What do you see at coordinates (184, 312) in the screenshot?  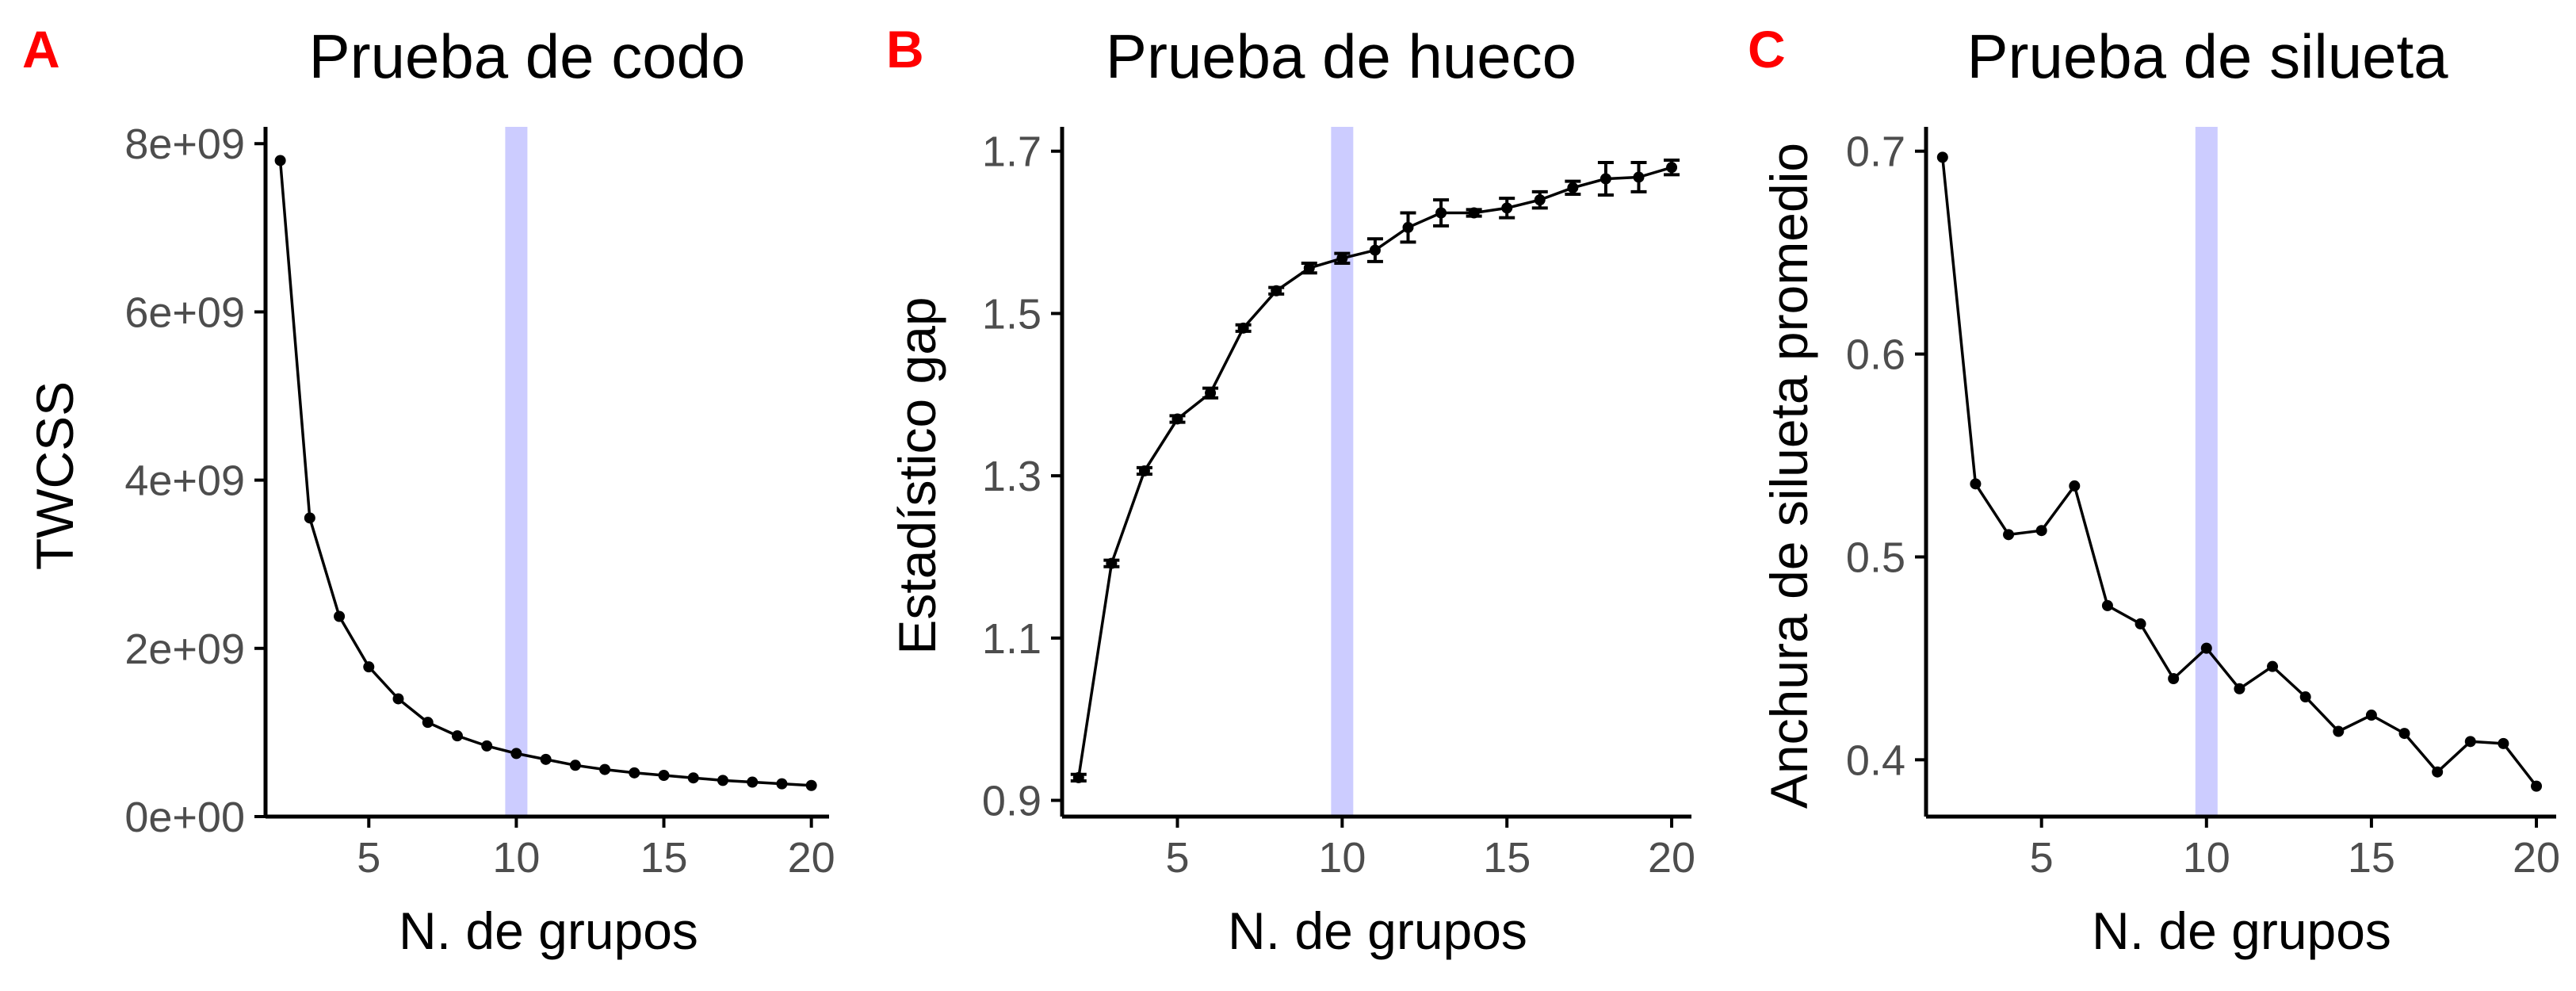 I see `y-tick-label-a: 6e+09` at bounding box center [184, 312].